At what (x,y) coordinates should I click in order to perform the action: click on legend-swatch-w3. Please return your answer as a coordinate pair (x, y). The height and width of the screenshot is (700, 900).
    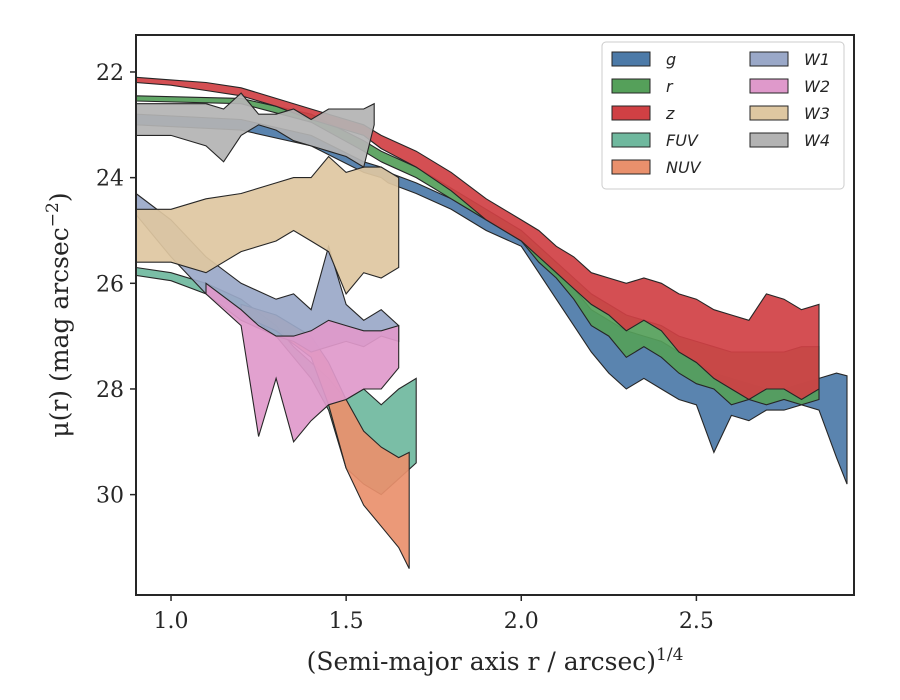
    Looking at the image, I should click on (769, 113).